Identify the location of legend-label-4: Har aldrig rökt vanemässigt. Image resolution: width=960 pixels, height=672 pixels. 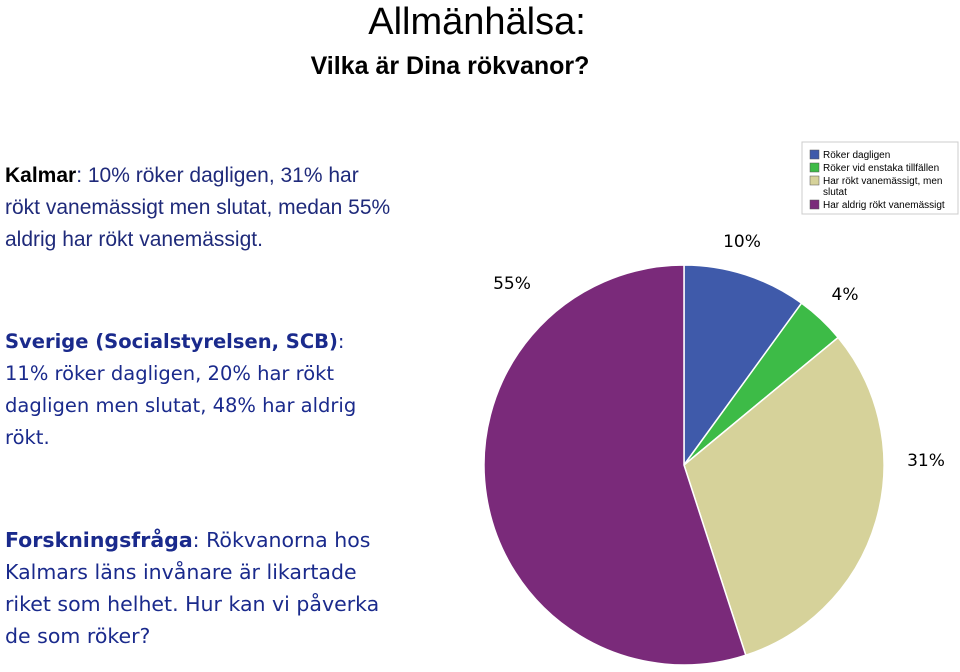
(884, 205).